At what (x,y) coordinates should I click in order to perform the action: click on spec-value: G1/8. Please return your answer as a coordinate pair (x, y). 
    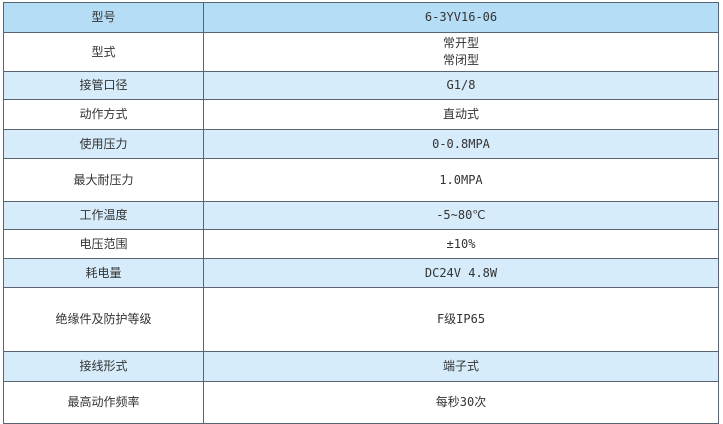
    Looking at the image, I should click on (461, 85).